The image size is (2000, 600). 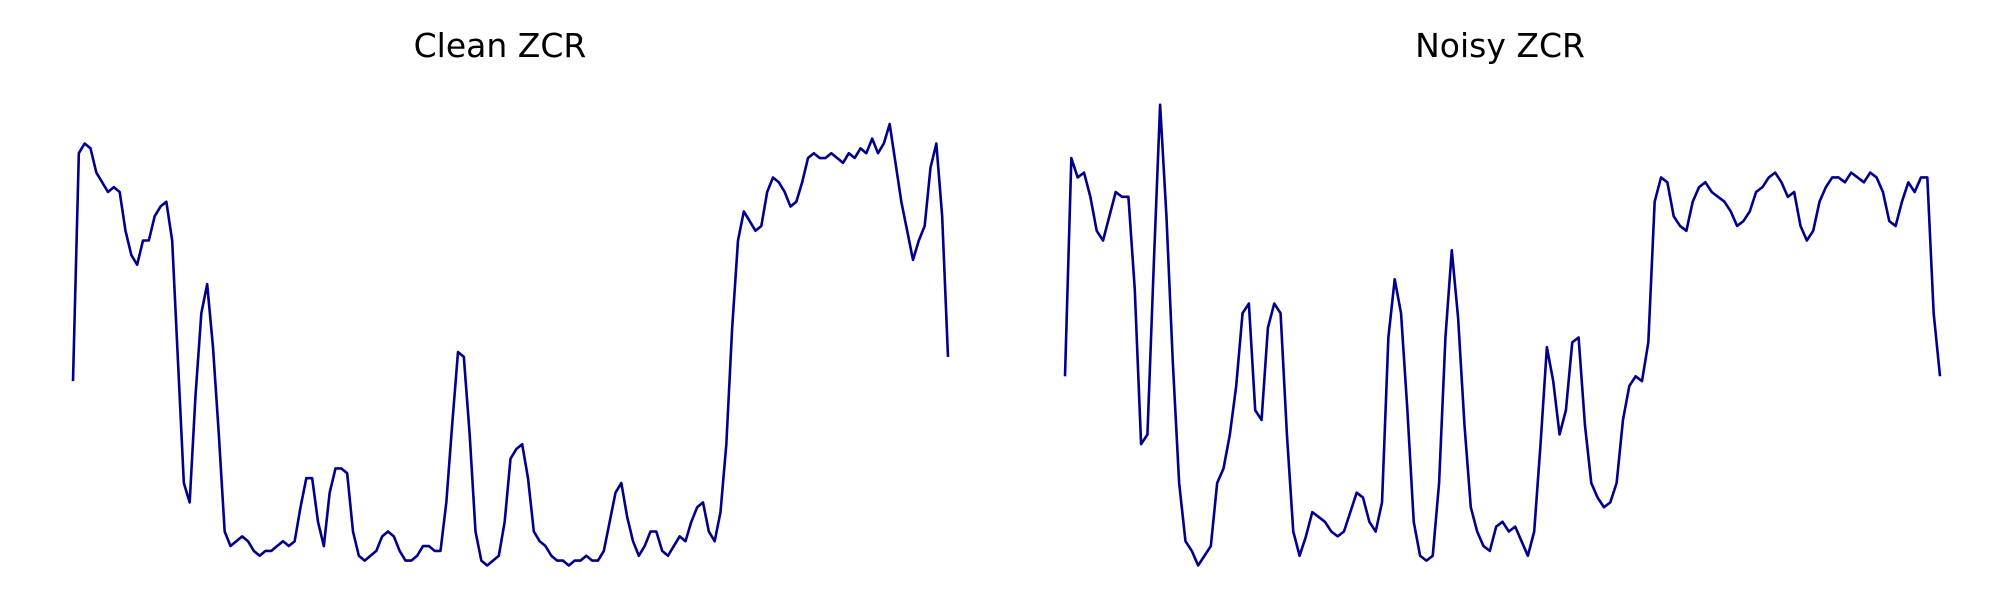 I want to click on chart-title: Clean ZCR, so click(x=500, y=45).